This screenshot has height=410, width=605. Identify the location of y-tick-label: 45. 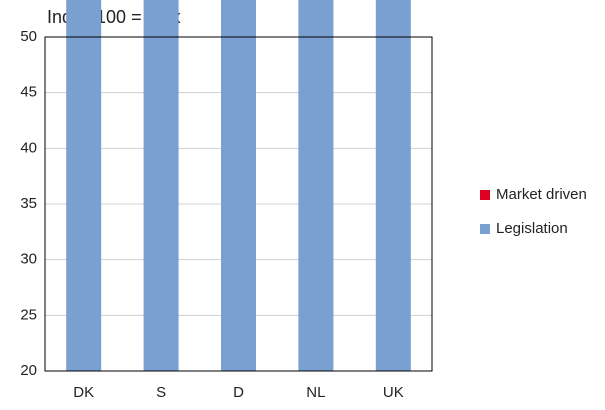
(28, 92).